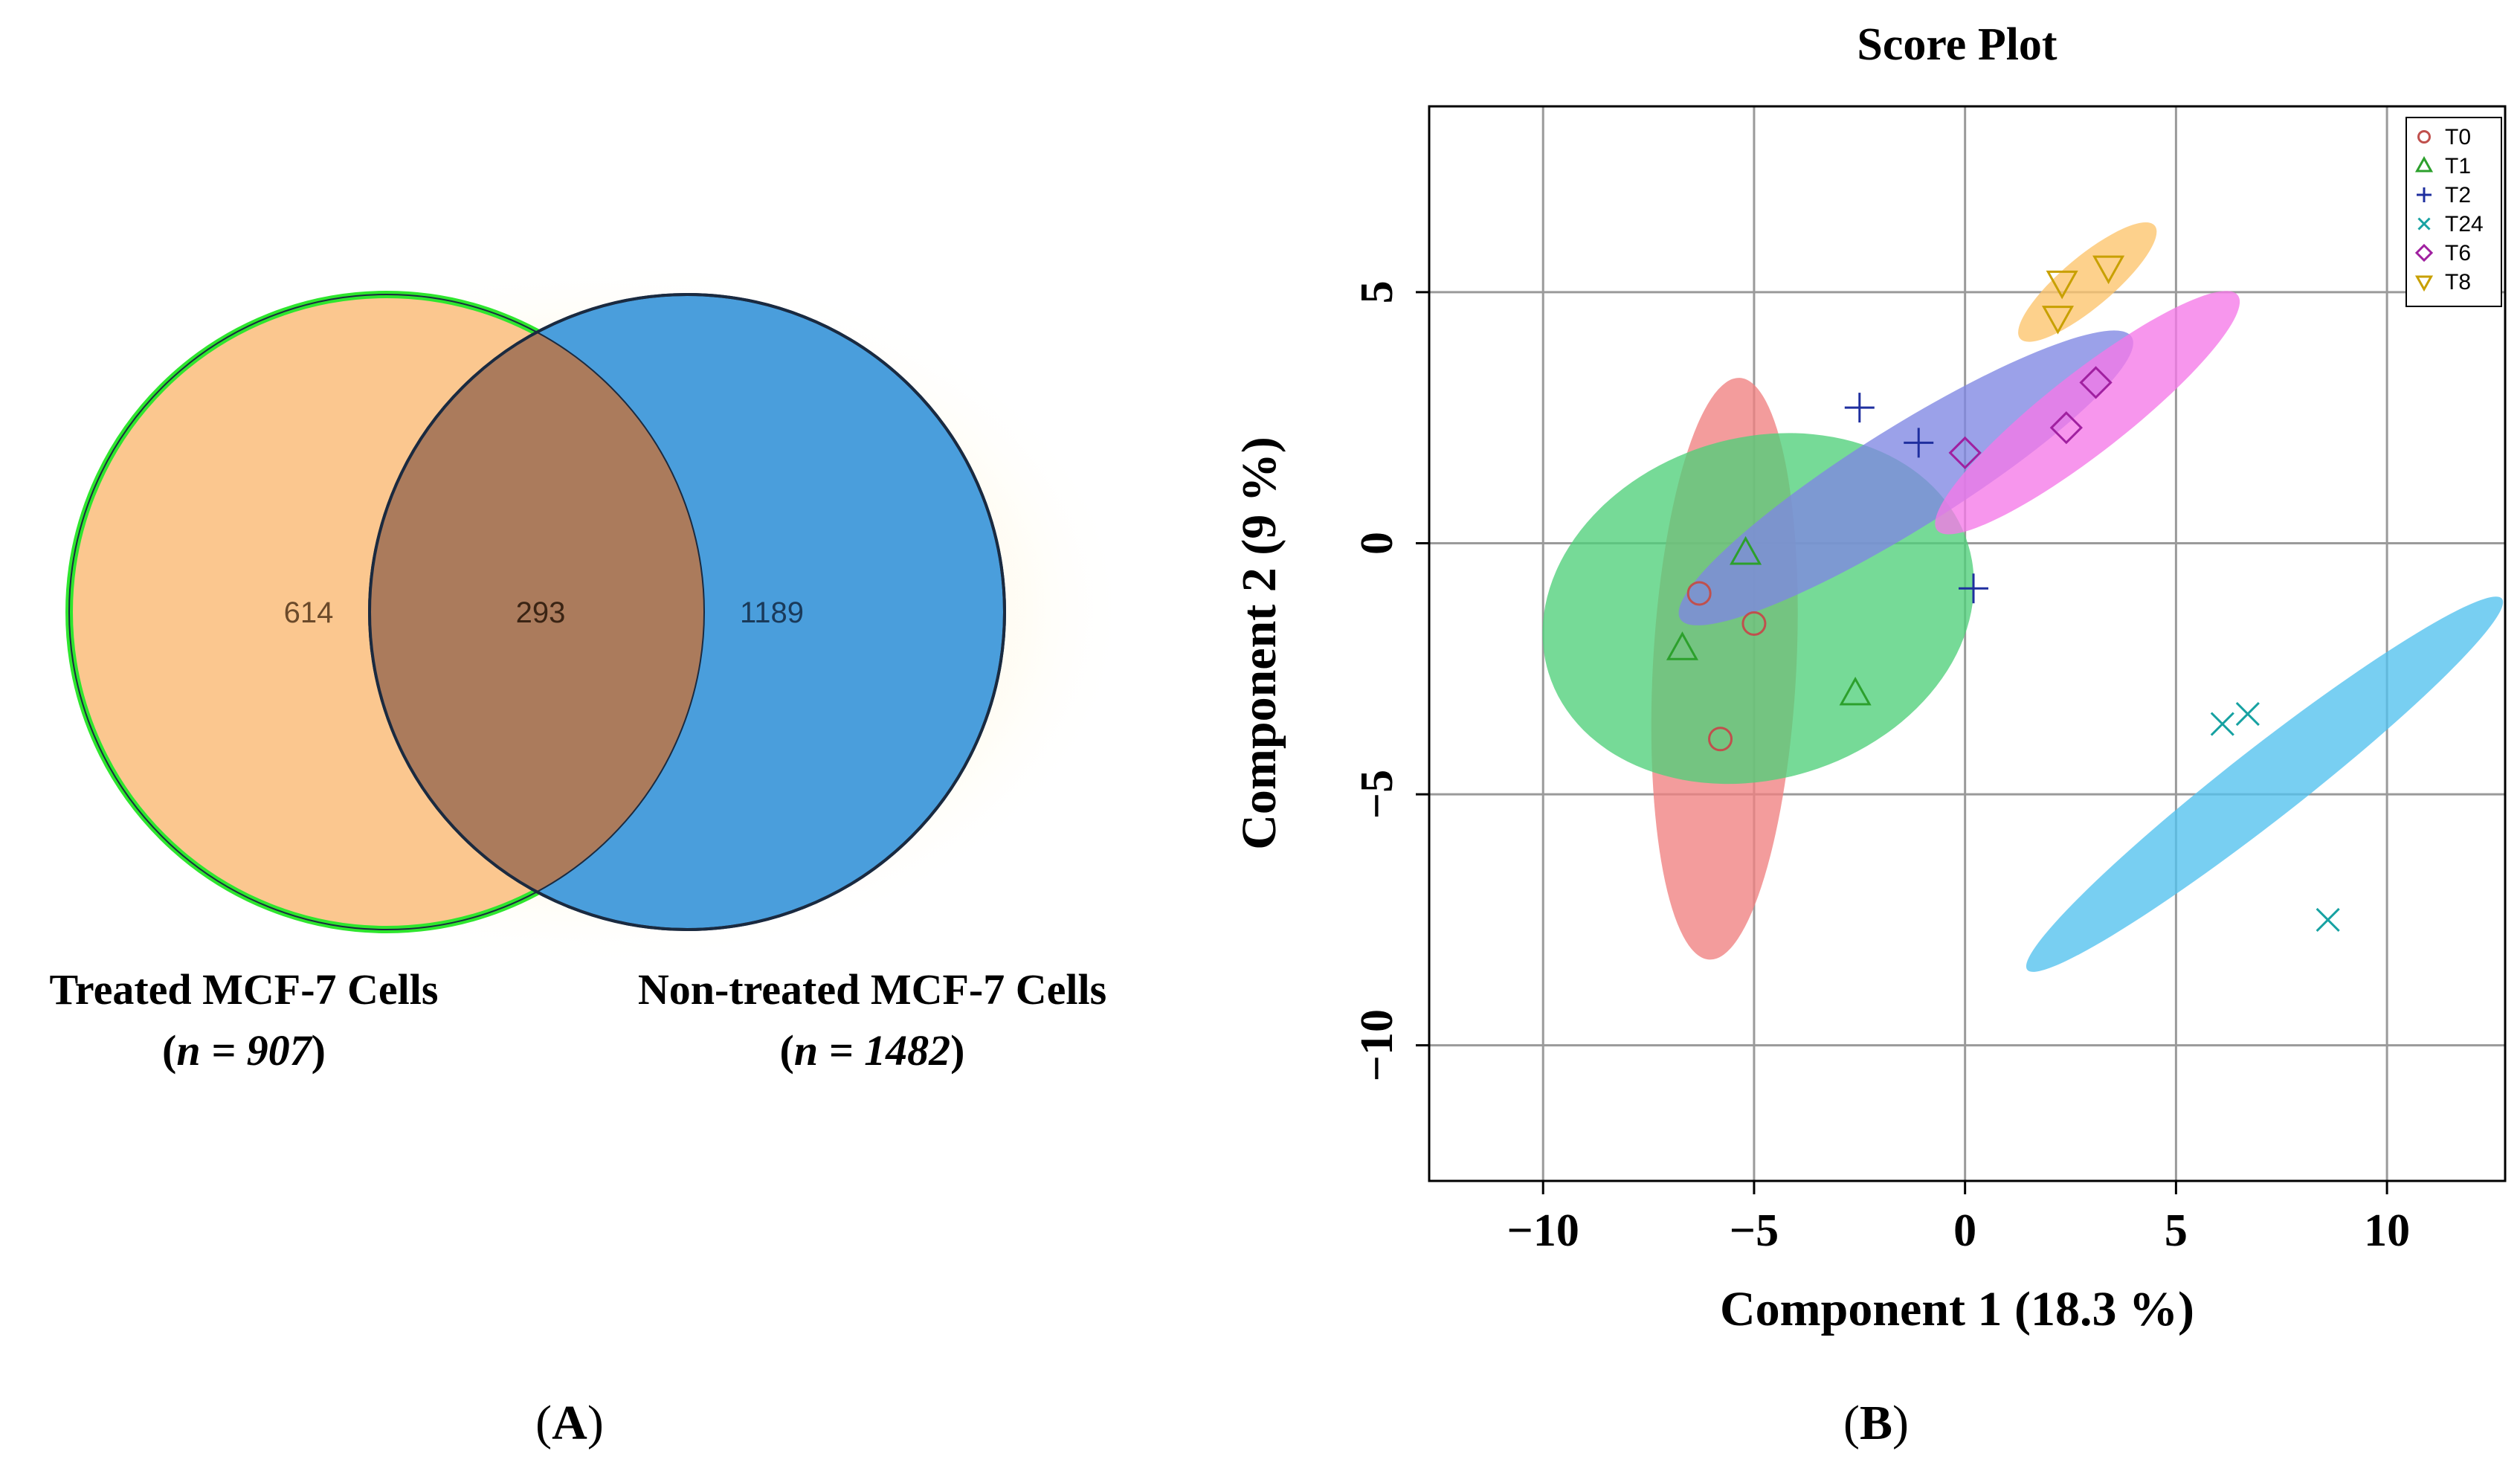 The width and height of the screenshot is (2520, 1465). I want to click on legend-marker-t1, so click(2424, 164).